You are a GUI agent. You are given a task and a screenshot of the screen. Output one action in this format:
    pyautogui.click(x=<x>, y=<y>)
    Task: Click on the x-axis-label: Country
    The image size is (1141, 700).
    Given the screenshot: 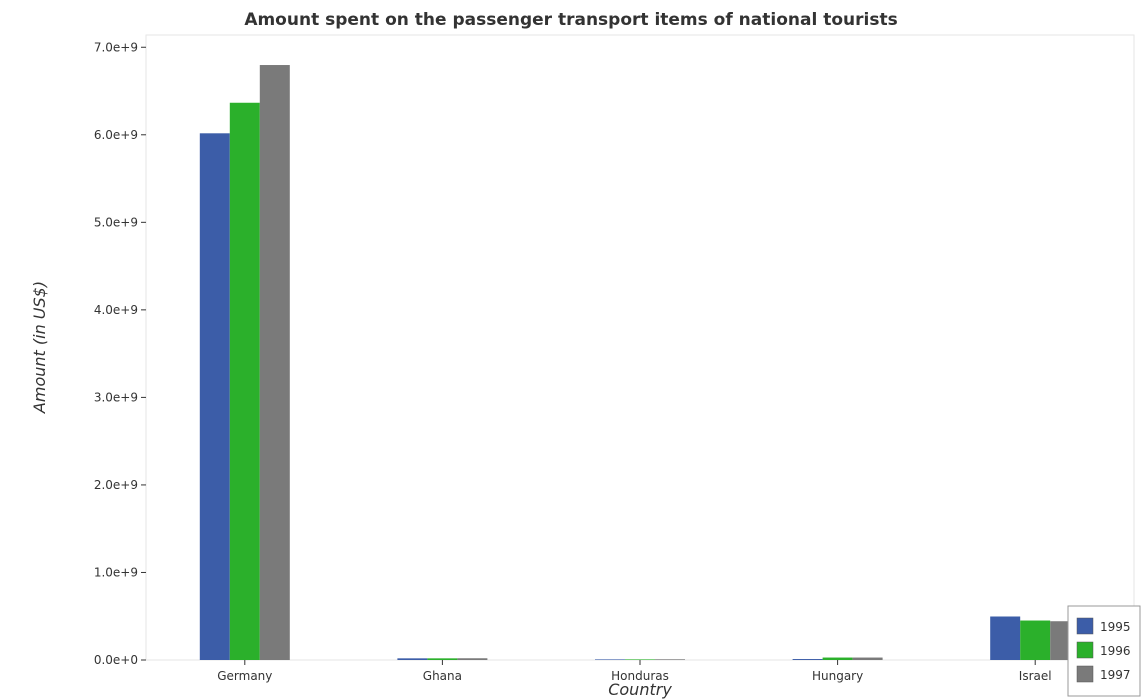 What is the action you would take?
    pyautogui.click(x=640, y=689)
    